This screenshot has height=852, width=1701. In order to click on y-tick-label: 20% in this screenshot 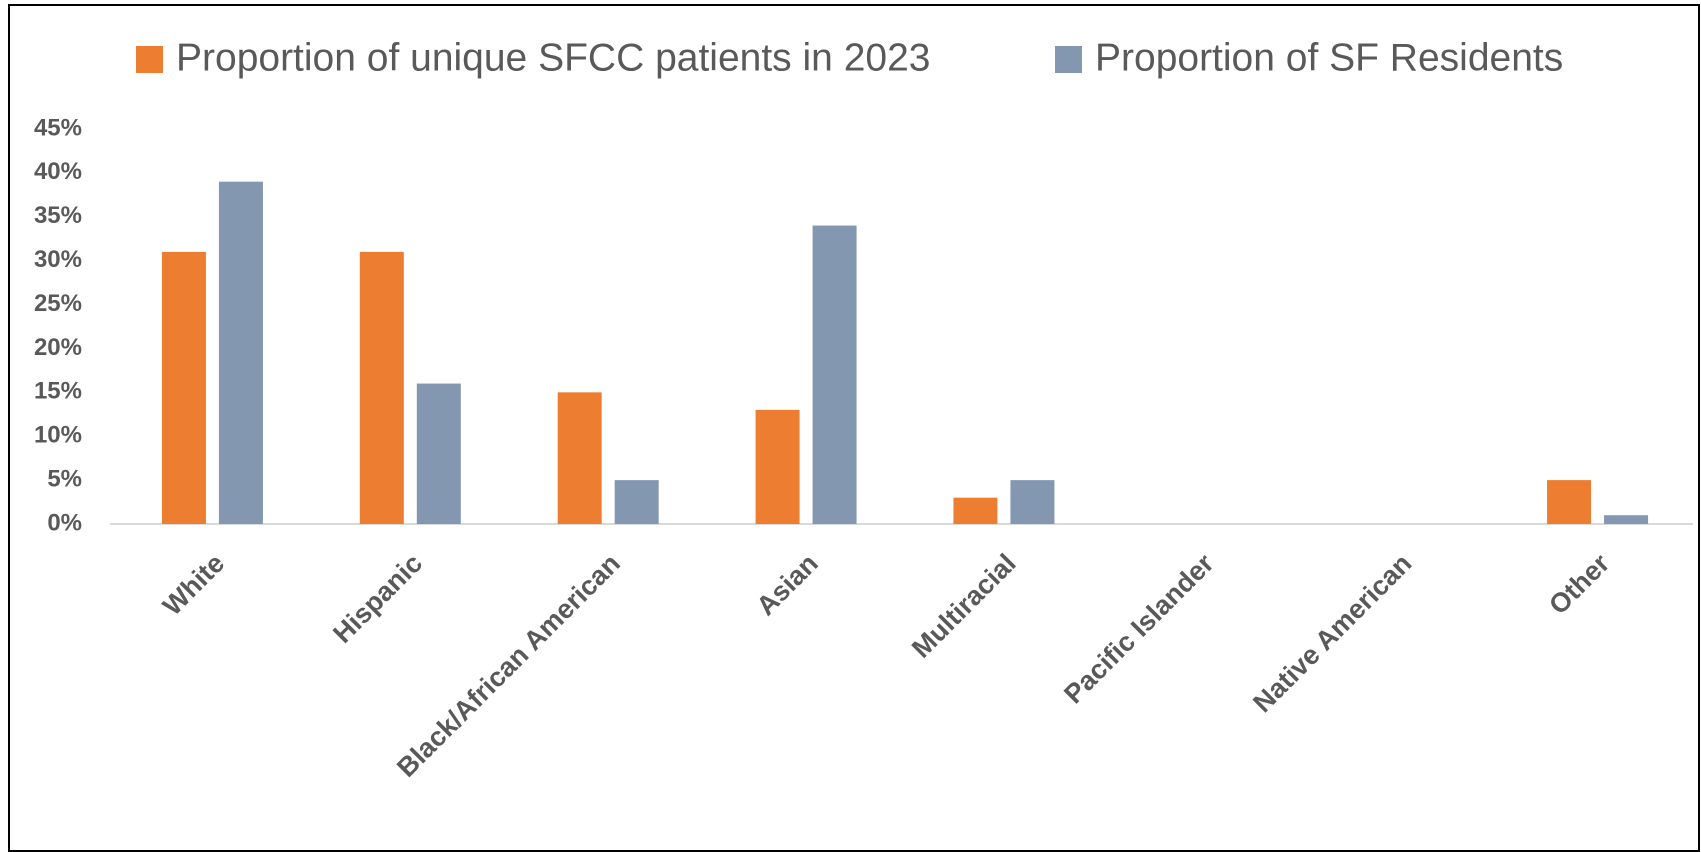, I will do `click(58, 347)`.